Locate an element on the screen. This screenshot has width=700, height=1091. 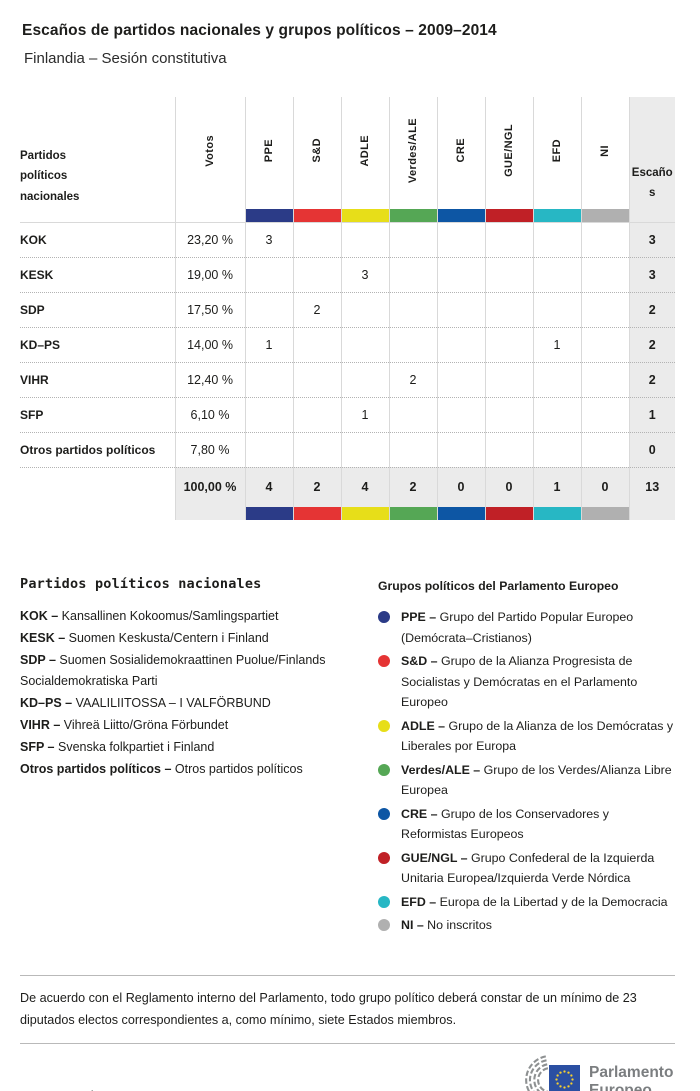
group-color-bar-cre is located at coordinates (460, 513).